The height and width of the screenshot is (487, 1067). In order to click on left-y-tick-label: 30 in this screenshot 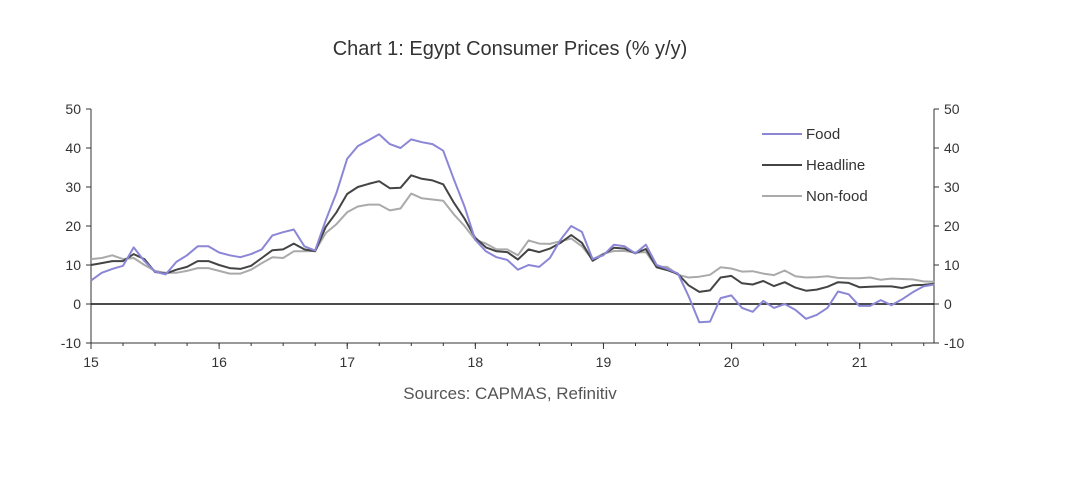, I will do `click(73, 187)`.